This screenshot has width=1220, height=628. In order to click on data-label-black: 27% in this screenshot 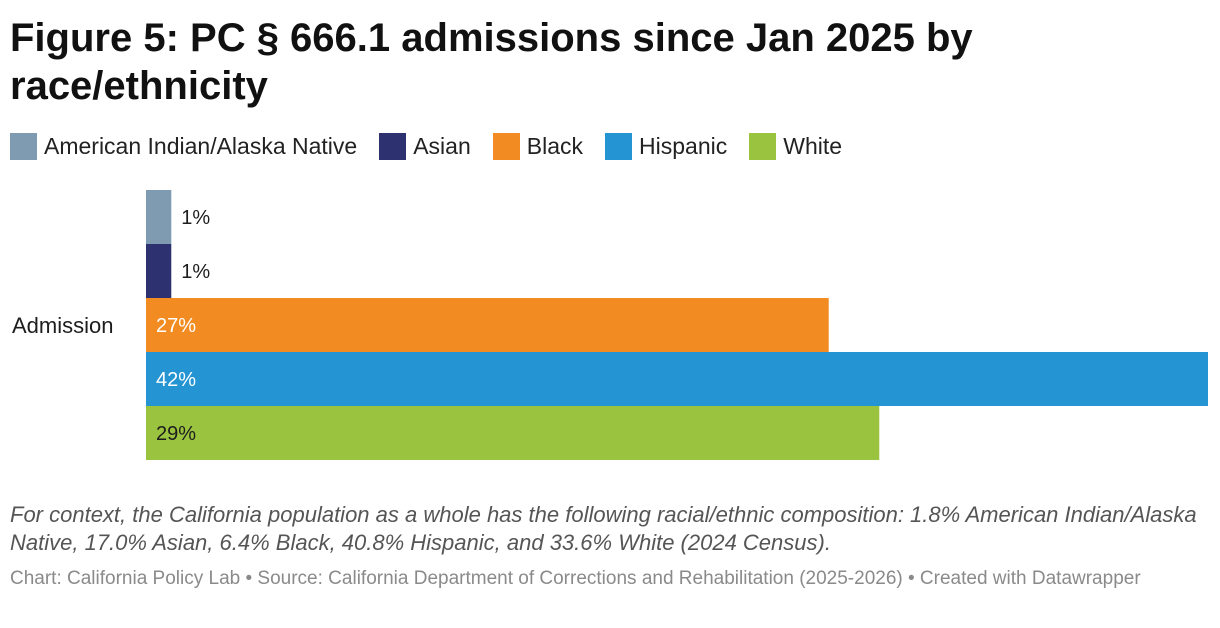, I will do `click(176, 326)`.